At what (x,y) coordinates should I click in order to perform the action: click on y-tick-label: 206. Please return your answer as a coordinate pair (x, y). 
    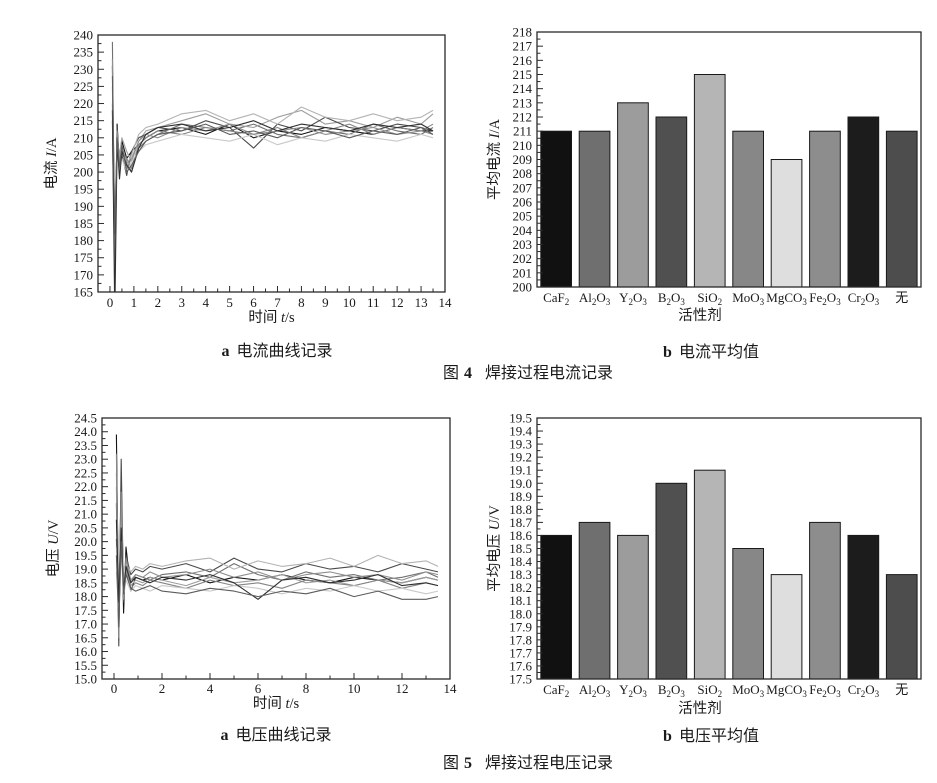
    Looking at the image, I should click on (523, 202).